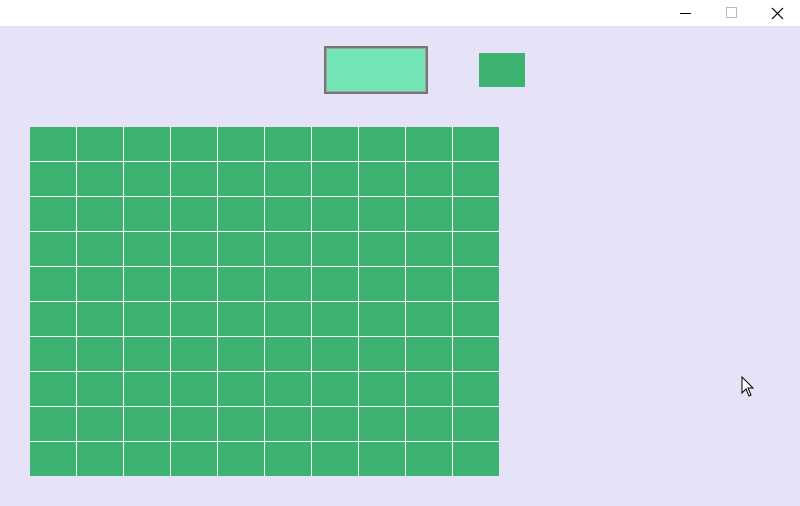  What do you see at coordinates (731, 13) in the screenshot?
I see `maximize-button` at bounding box center [731, 13].